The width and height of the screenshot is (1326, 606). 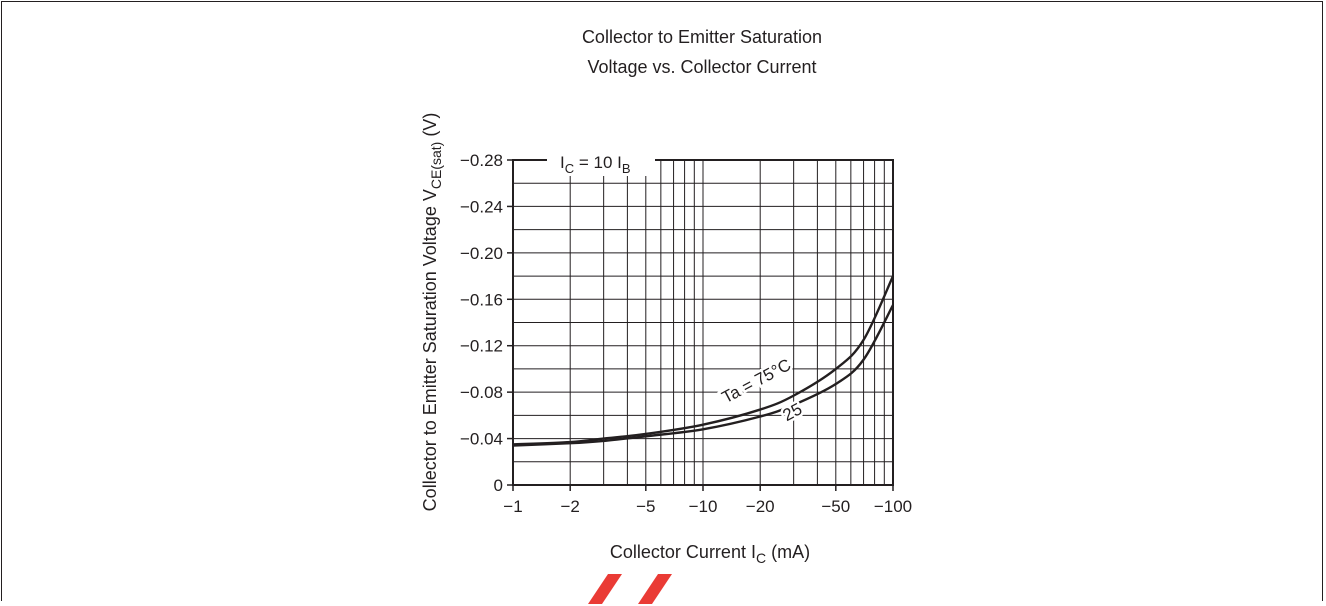 I want to click on x-tick-label: −20, so click(x=760, y=506).